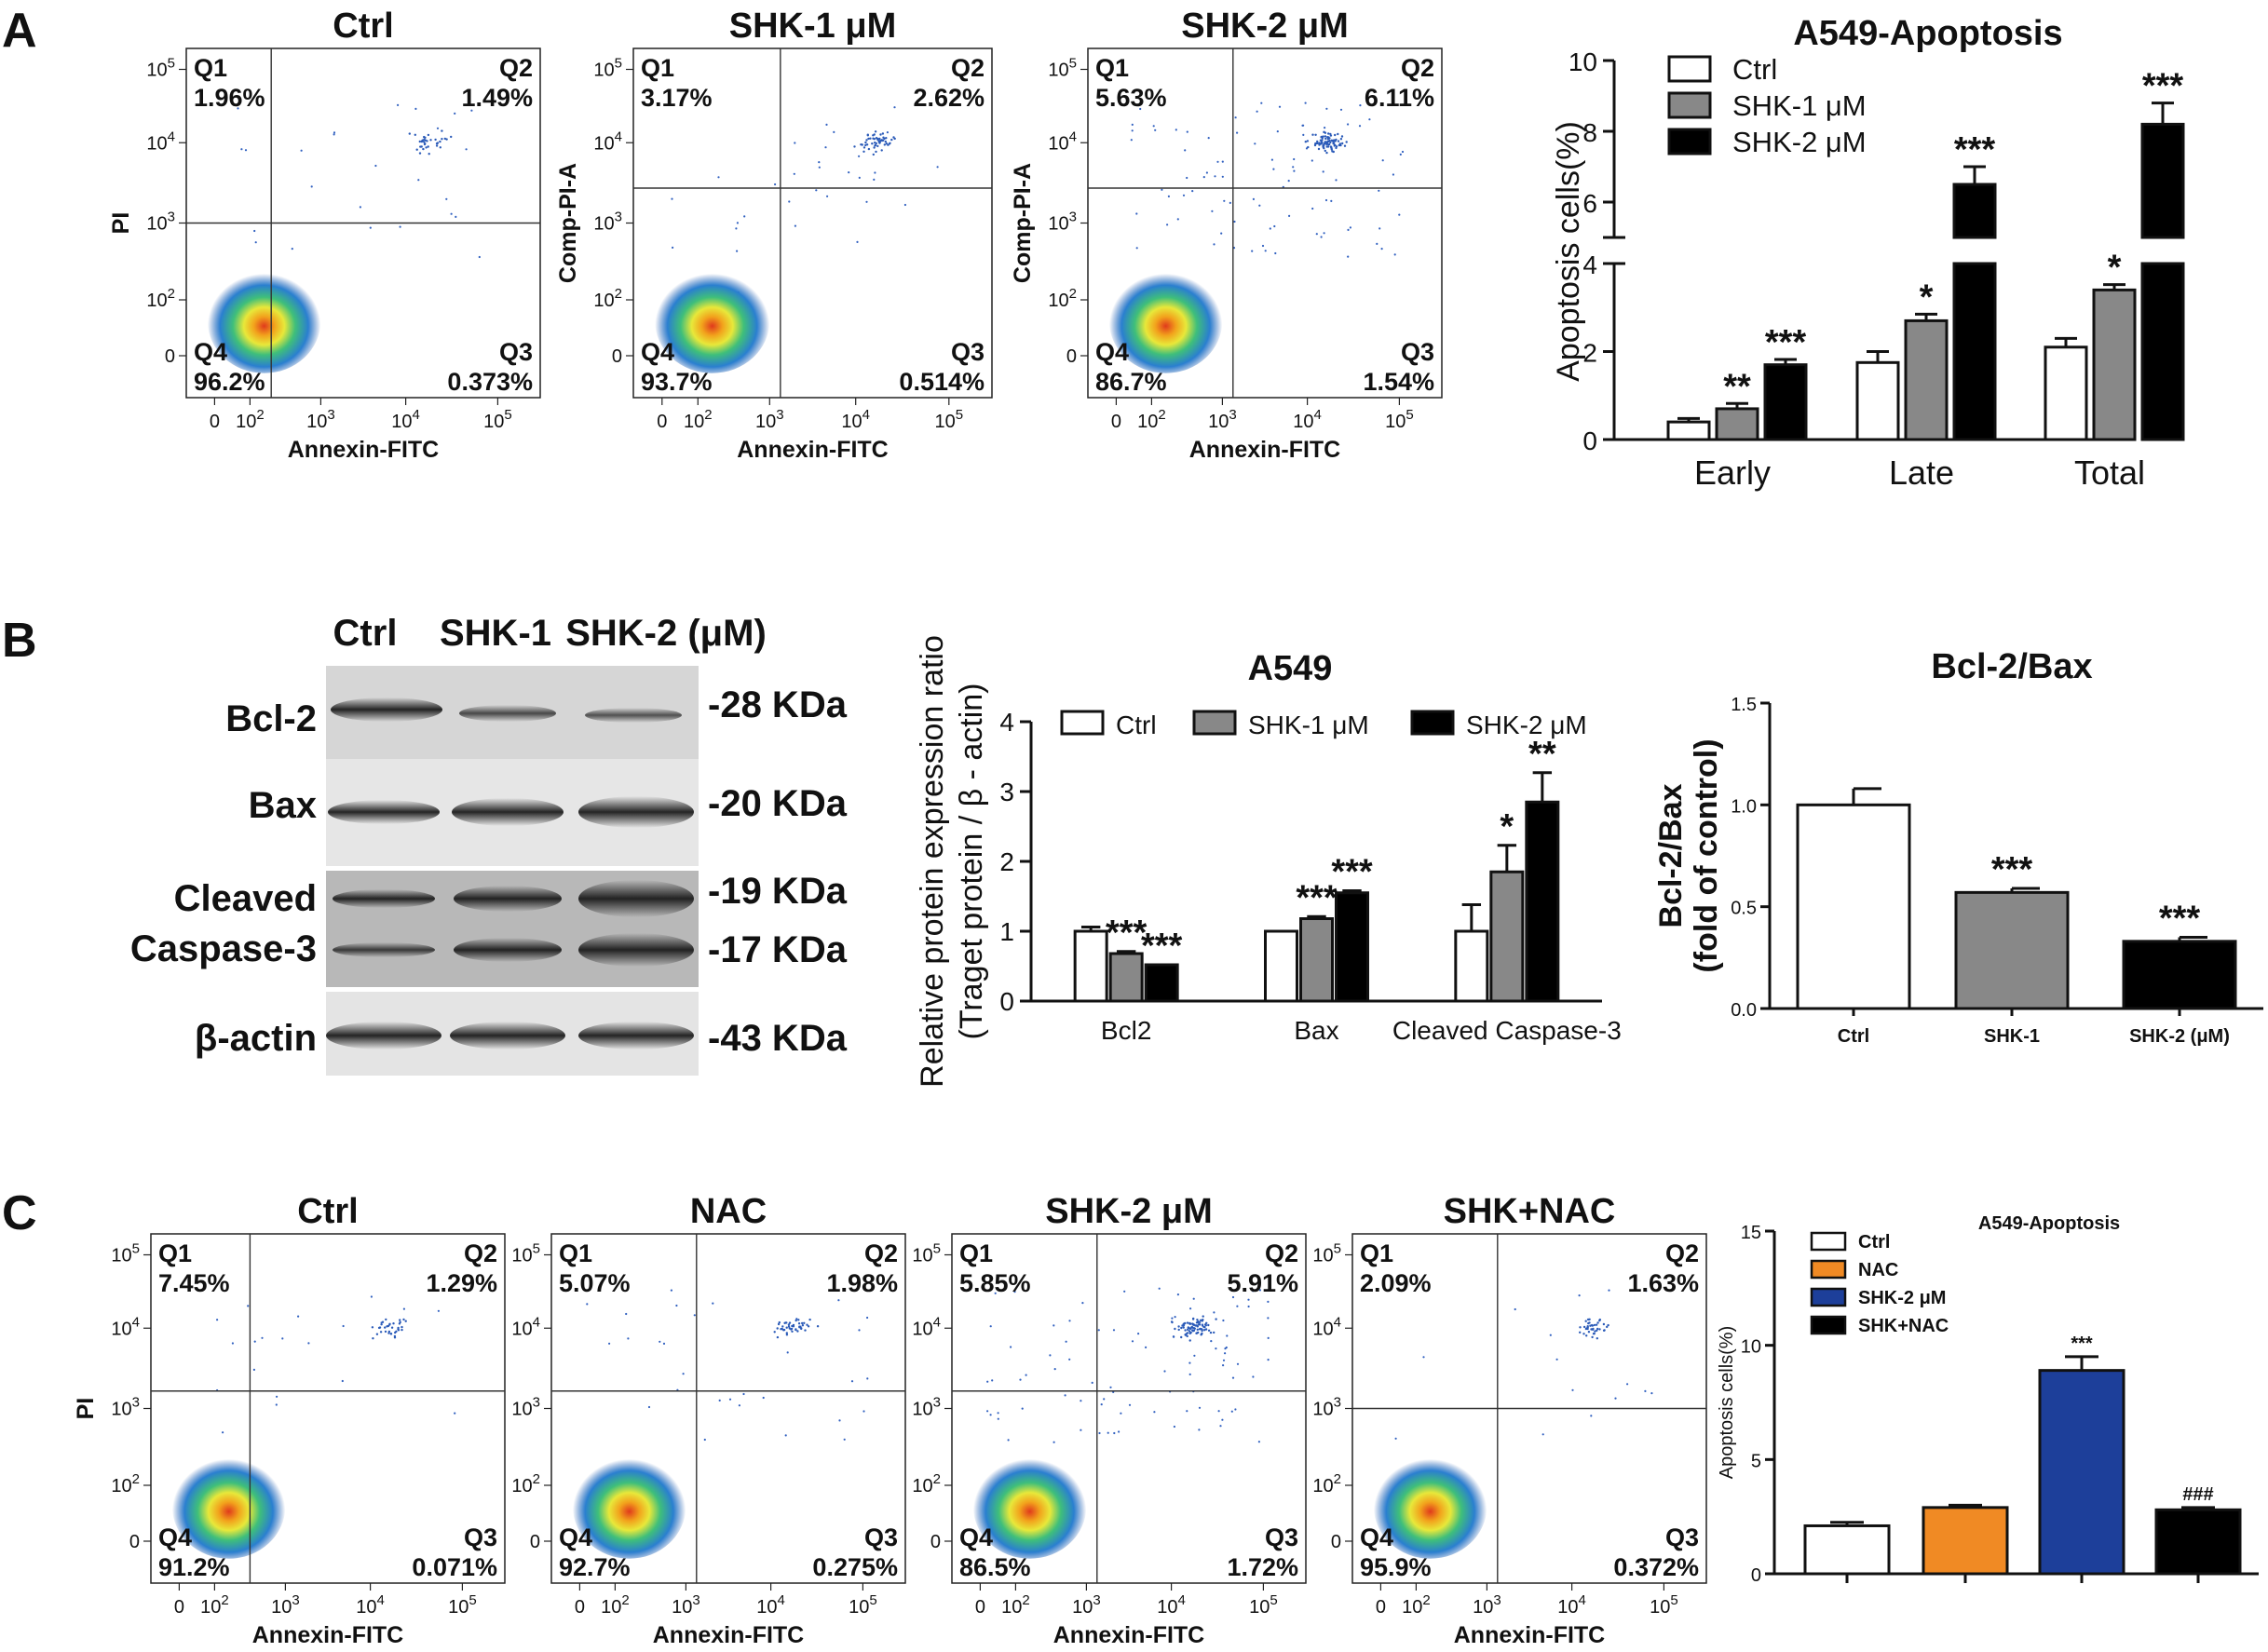  What do you see at coordinates (657, 68) in the screenshot?
I see `flow-q1-label: Q1` at bounding box center [657, 68].